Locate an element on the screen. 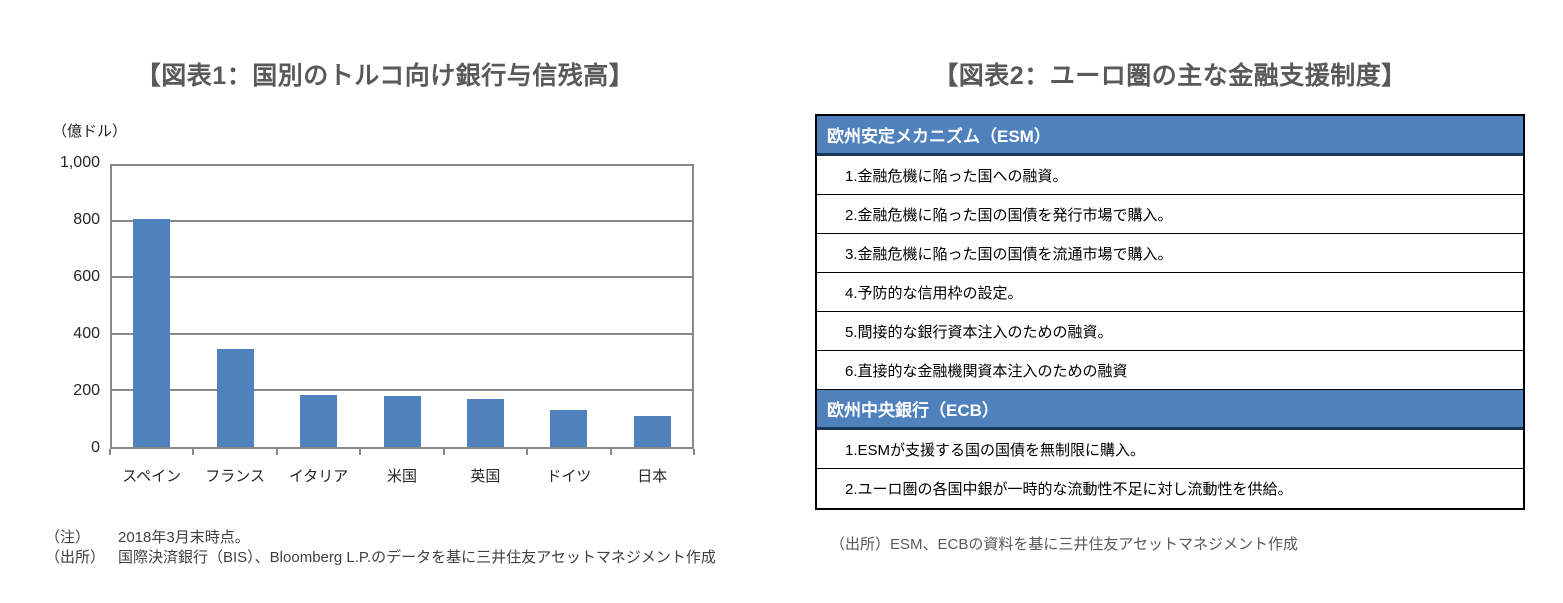 The width and height of the screenshot is (1563, 603). x-axis-category-label: イタリア is located at coordinates (318, 476).